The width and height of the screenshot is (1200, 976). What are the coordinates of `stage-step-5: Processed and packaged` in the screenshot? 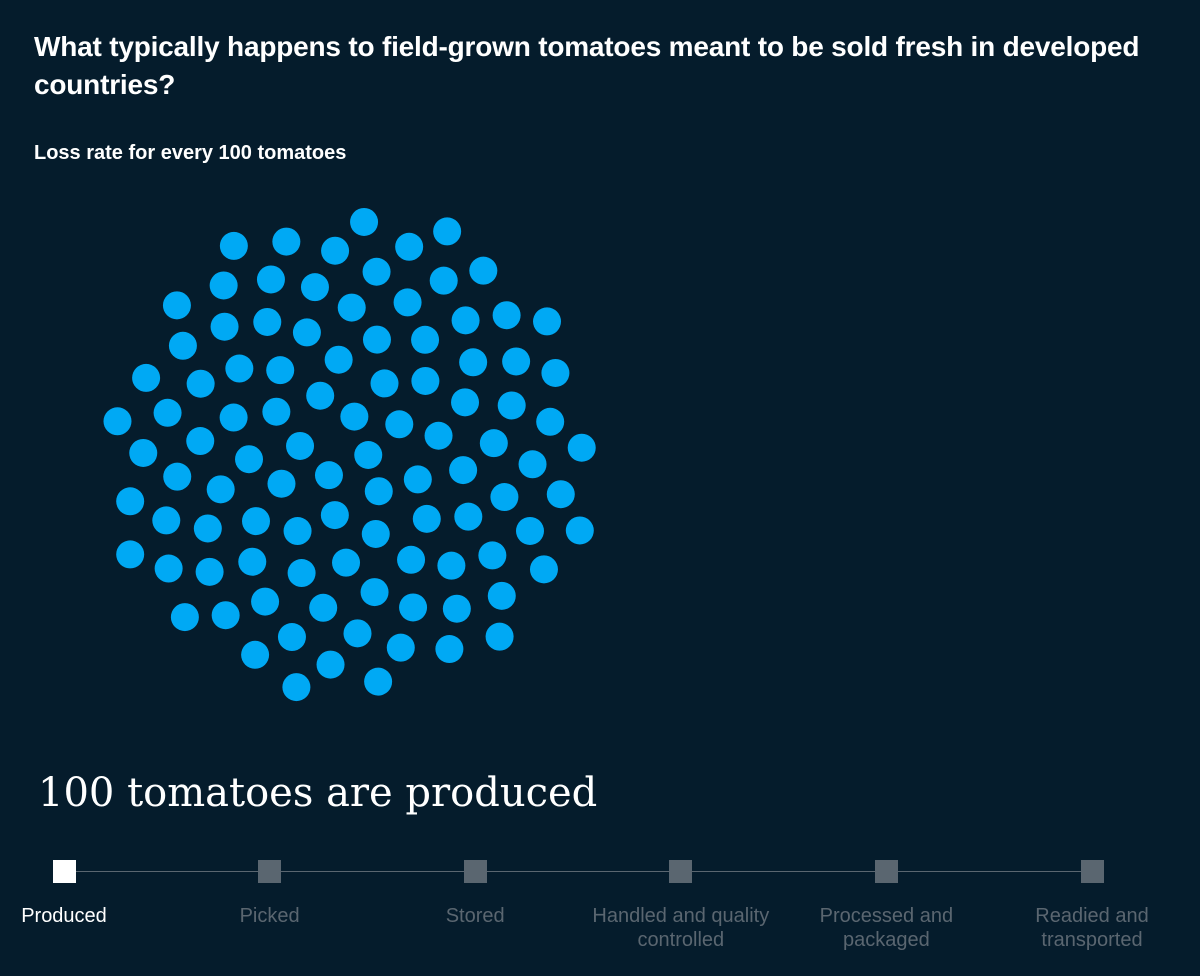 It's located at (886, 906).